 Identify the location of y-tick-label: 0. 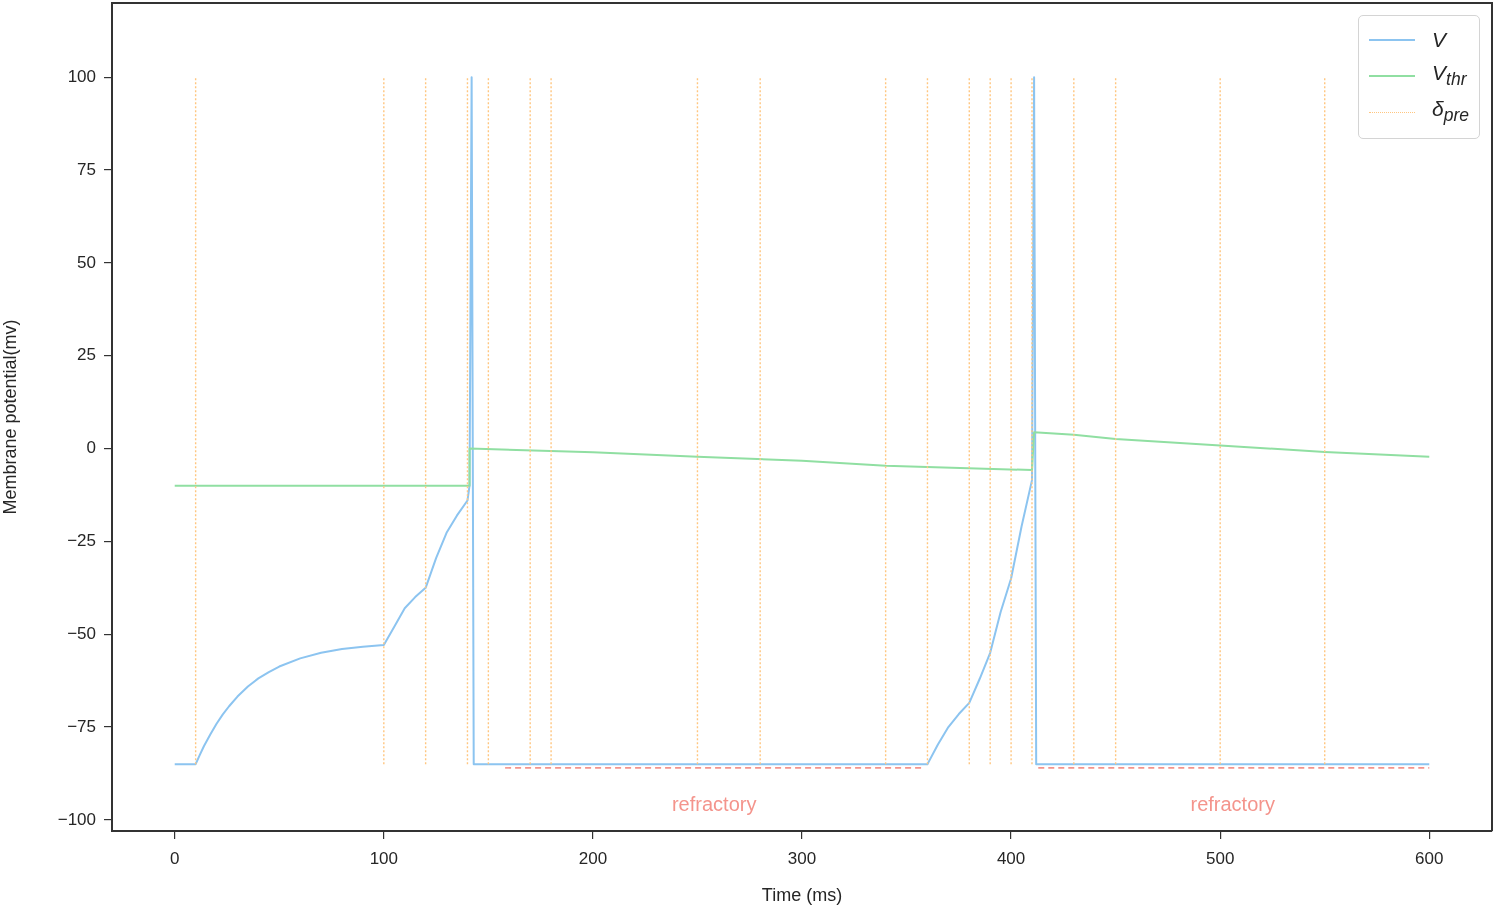
(91, 448).